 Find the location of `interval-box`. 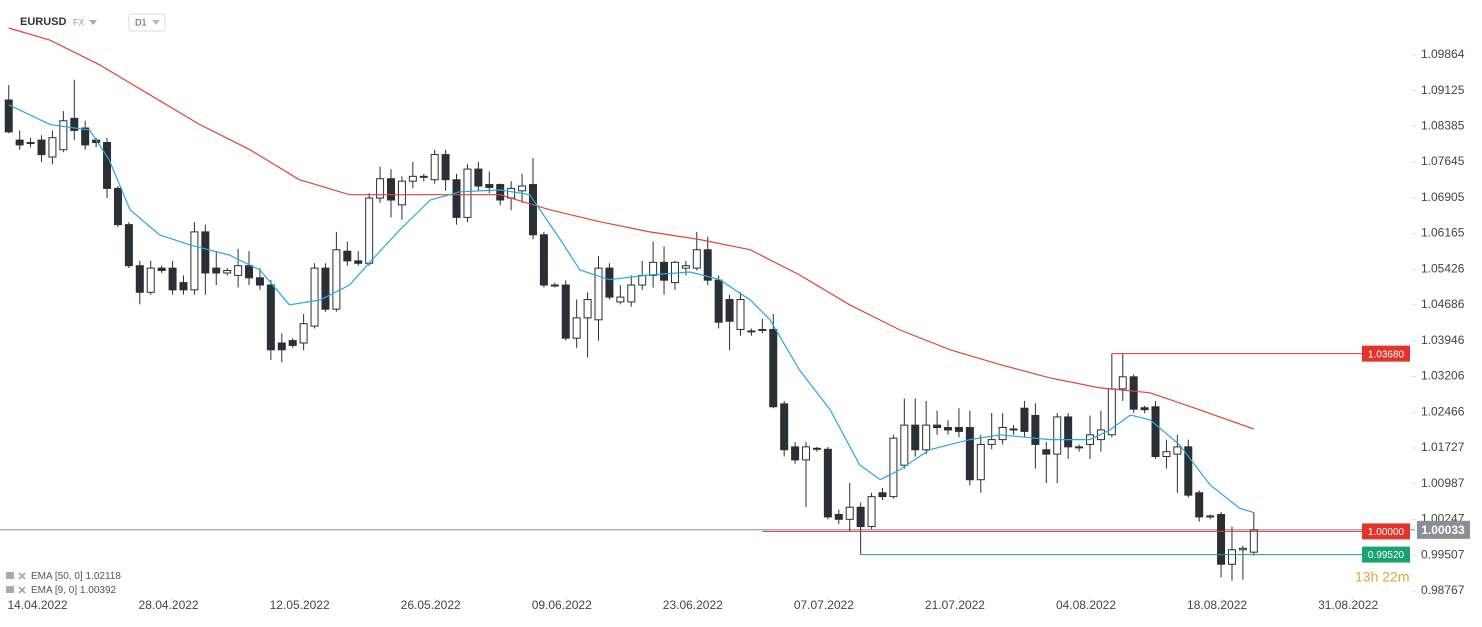

interval-box is located at coordinates (147, 22).